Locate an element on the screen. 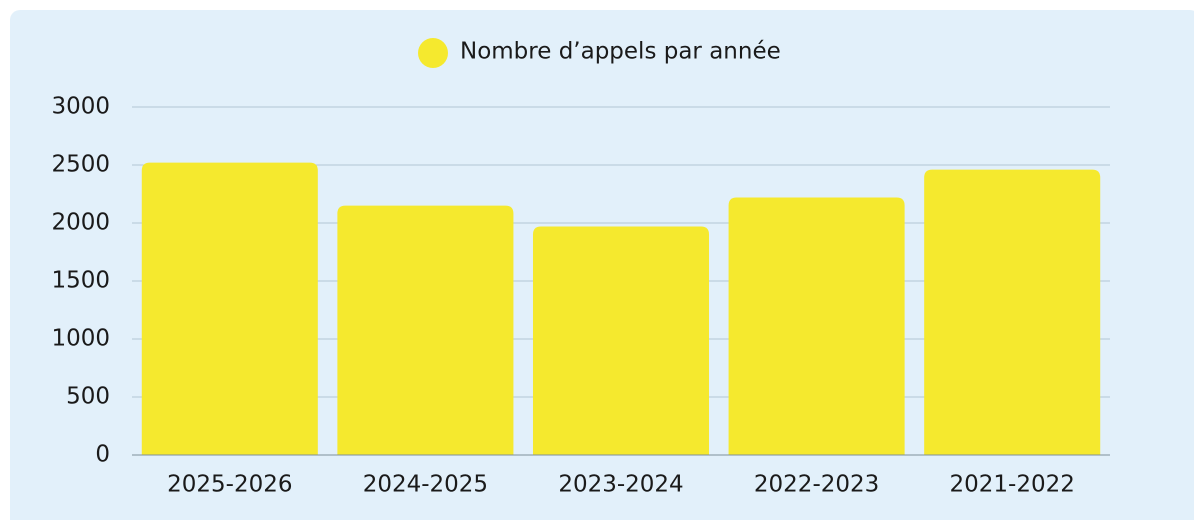  legend-label: Nombre d’appels par année is located at coordinates (620, 52).